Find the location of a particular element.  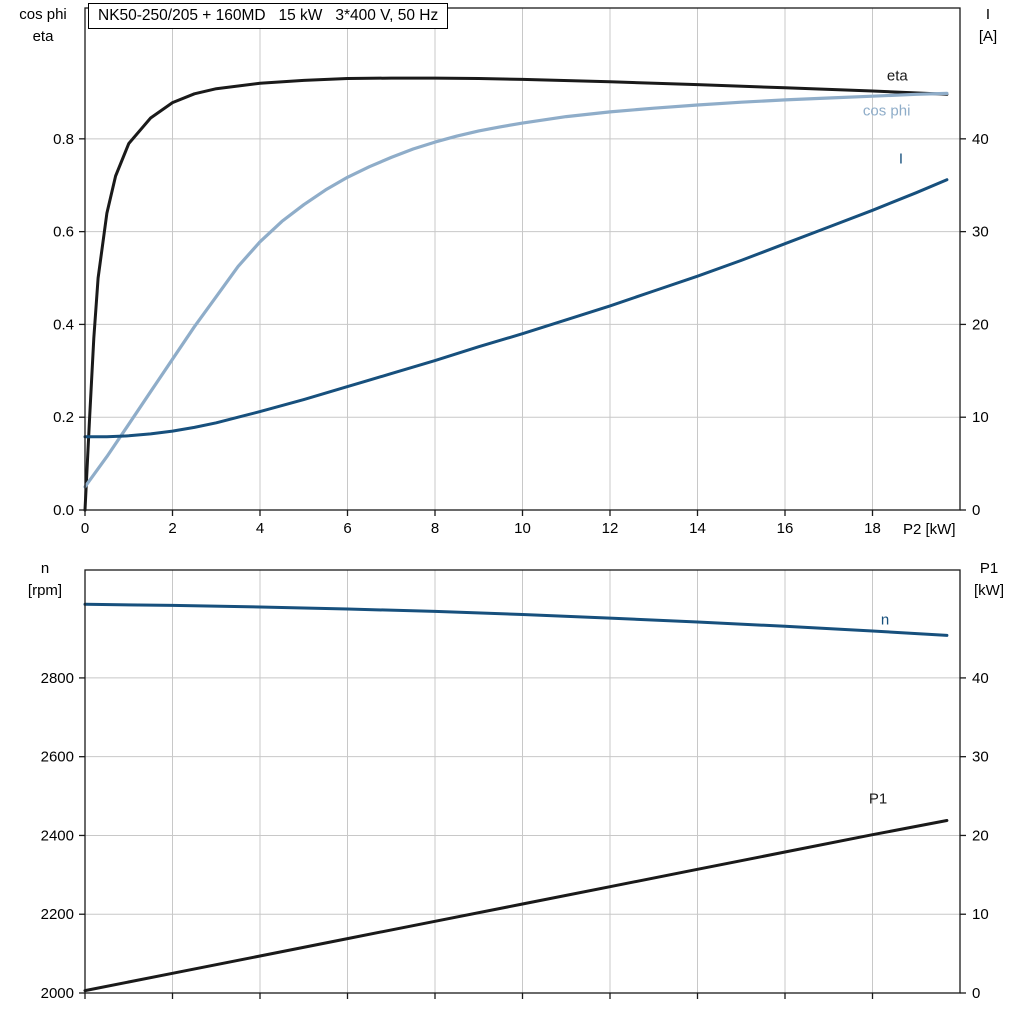

axis-title-line: I is located at coordinates (988, 14).